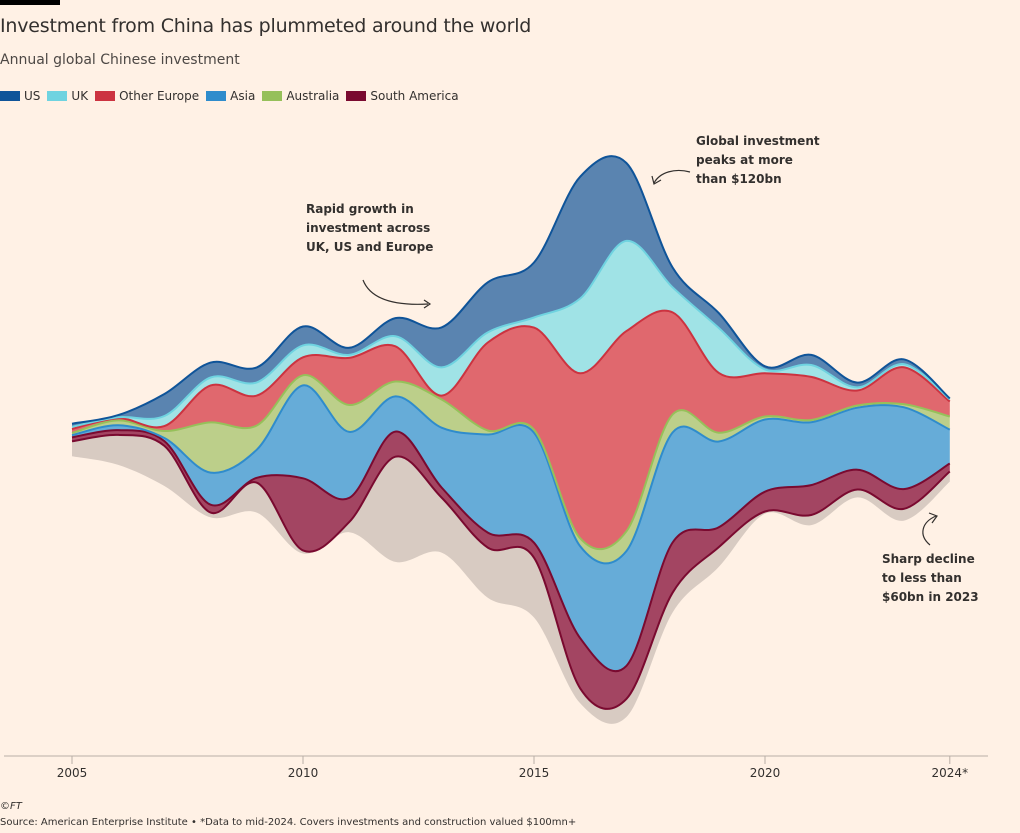  I want to click on x-tick-label: 2024*, so click(950, 773).